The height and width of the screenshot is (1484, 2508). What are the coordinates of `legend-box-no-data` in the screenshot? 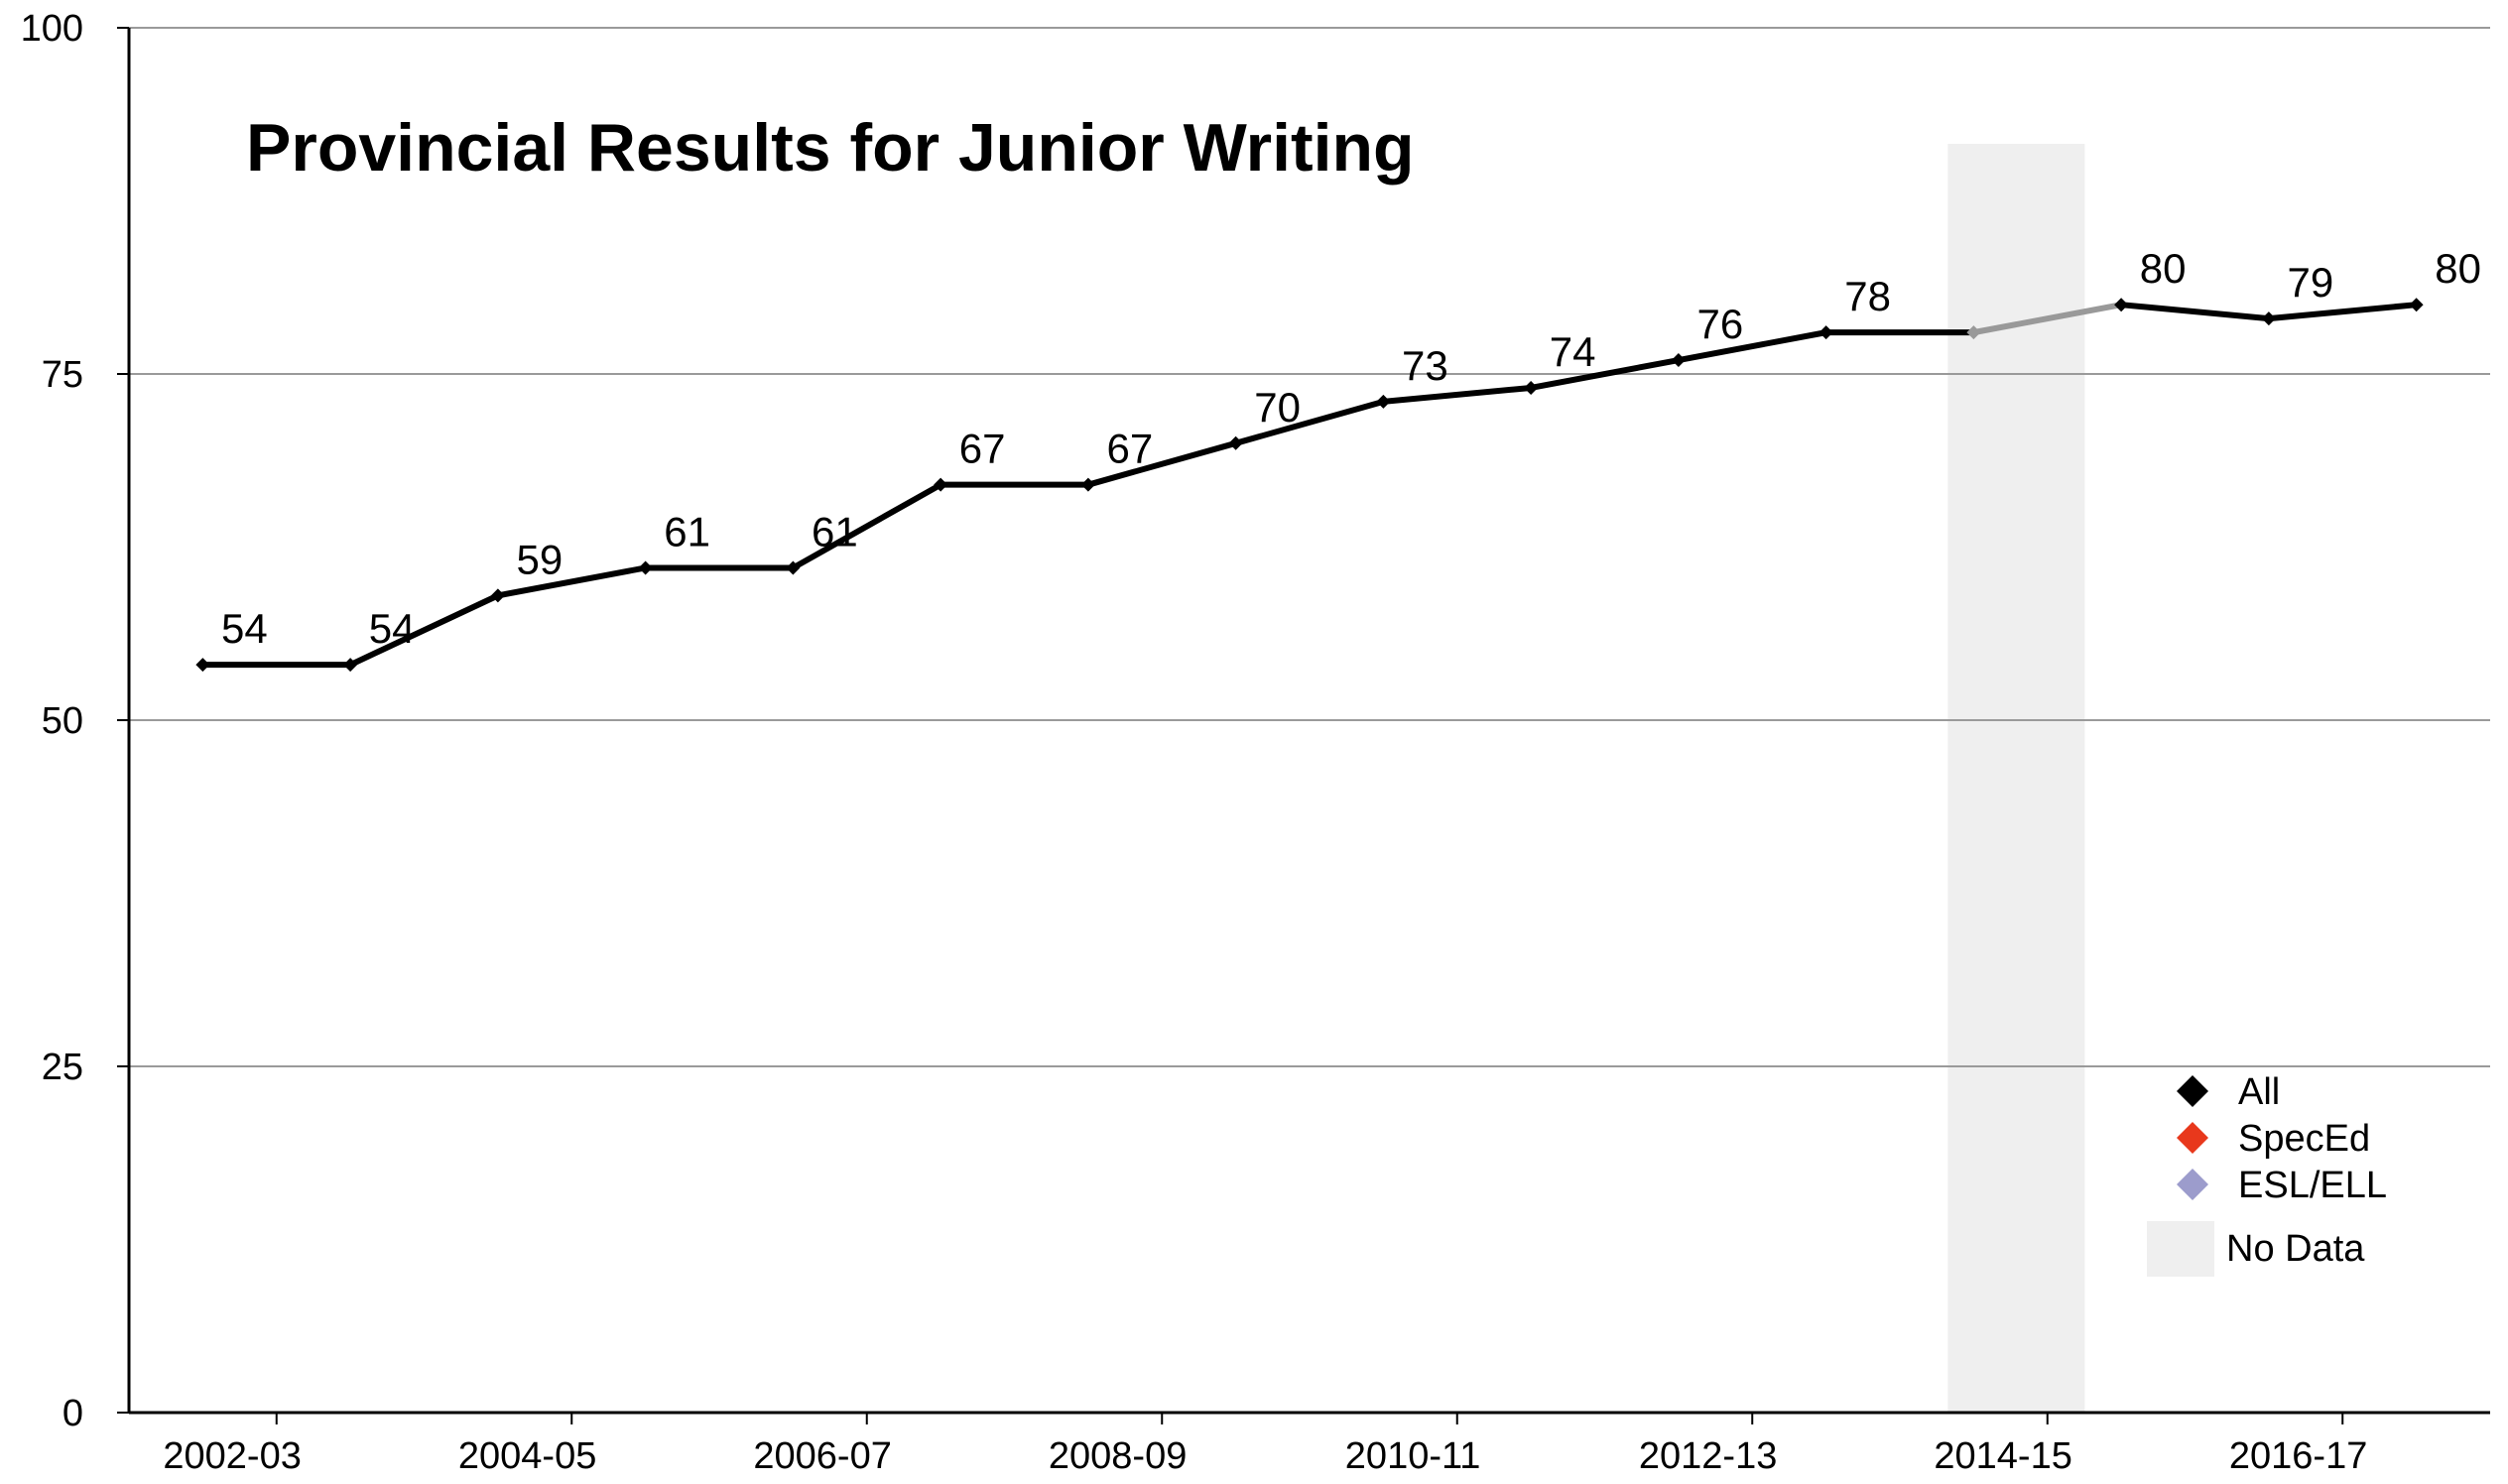 It's located at (2180, 1249).